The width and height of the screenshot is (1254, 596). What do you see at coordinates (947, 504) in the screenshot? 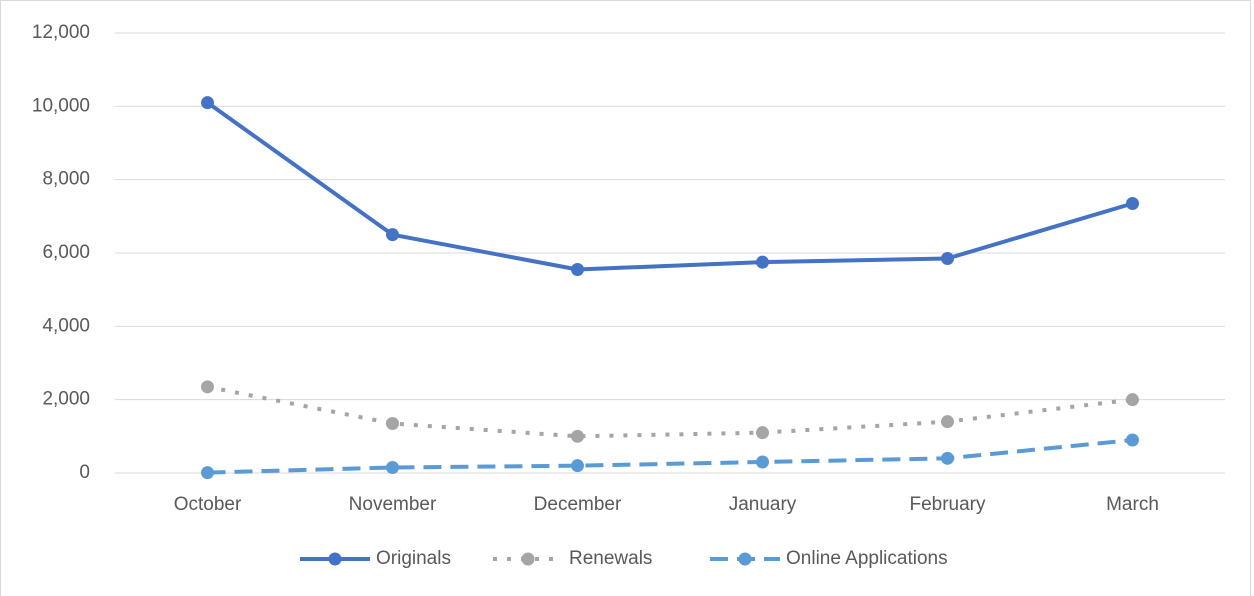
I see `x-tick-label: February` at bounding box center [947, 504].